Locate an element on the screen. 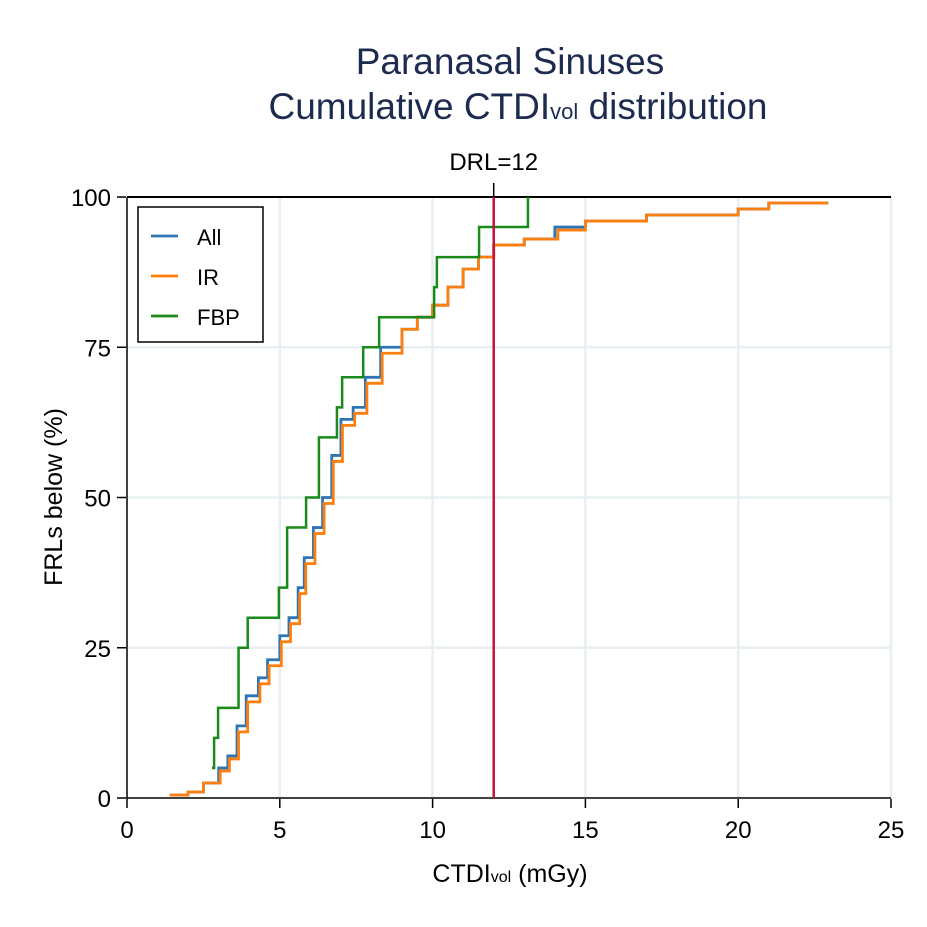 Image resolution: width=927 pixels, height=927 pixels. y-axis-label: FRLs below (%) is located at coordinates (54, 497).